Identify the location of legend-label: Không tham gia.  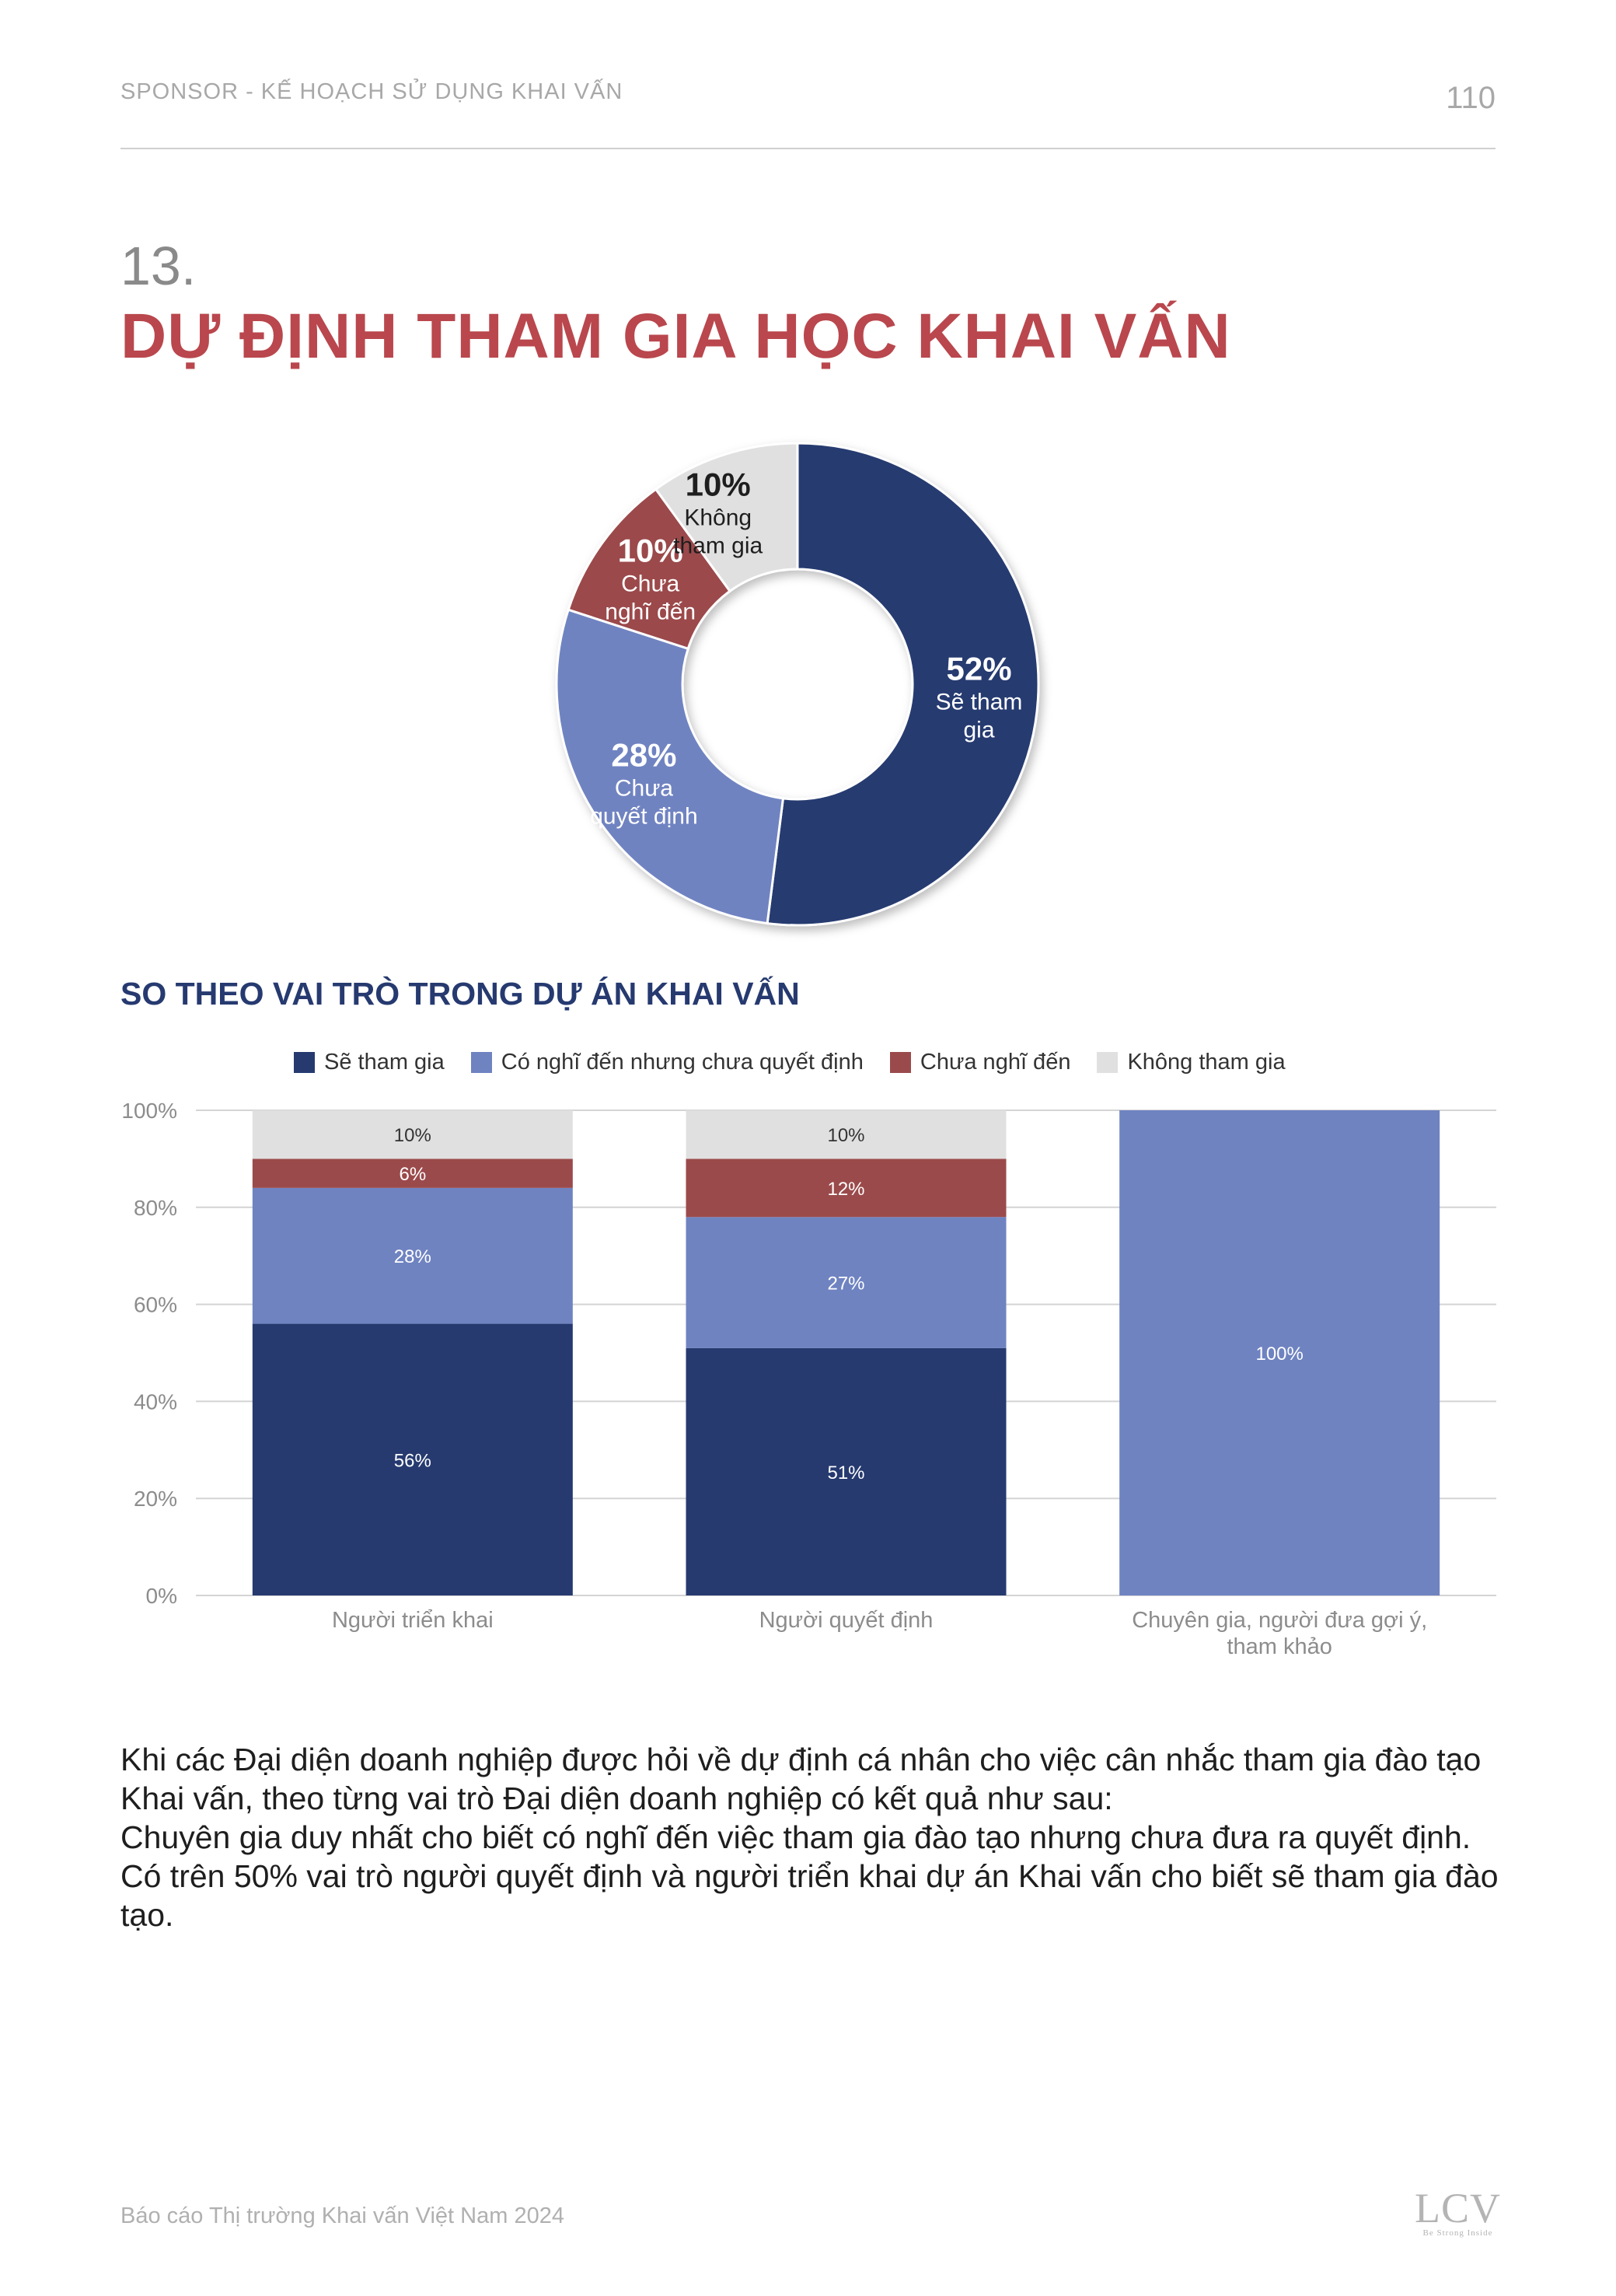
(1206, 1062).